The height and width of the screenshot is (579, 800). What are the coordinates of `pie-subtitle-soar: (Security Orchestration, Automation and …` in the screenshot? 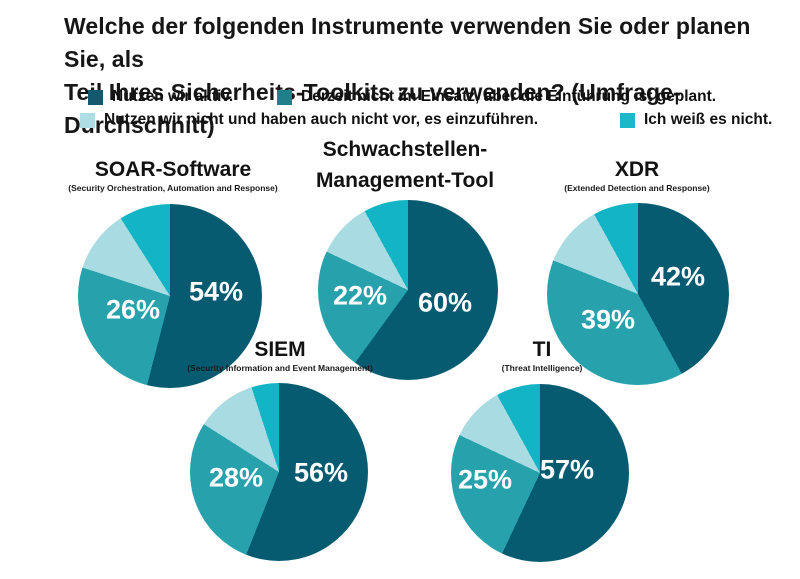 It's located at (173, 188).